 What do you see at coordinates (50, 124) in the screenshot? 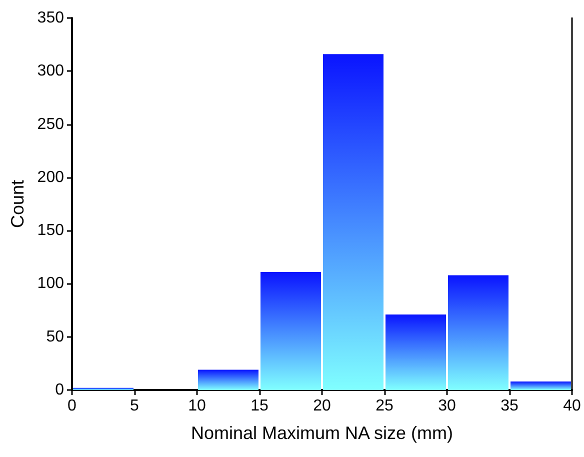
I see `y-tick-label: 250` at bounding box center [50, 124].